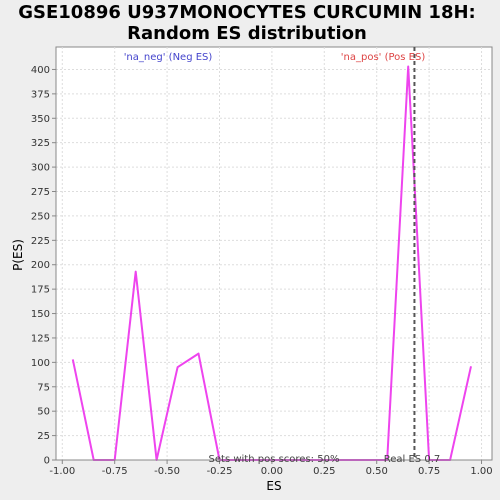 This screenshot has width=500, height=500. What do you see at coordinates (429, 471) in the screenshot?
I see `x-tick-label: 0.75` at bounding box center [429, 471].